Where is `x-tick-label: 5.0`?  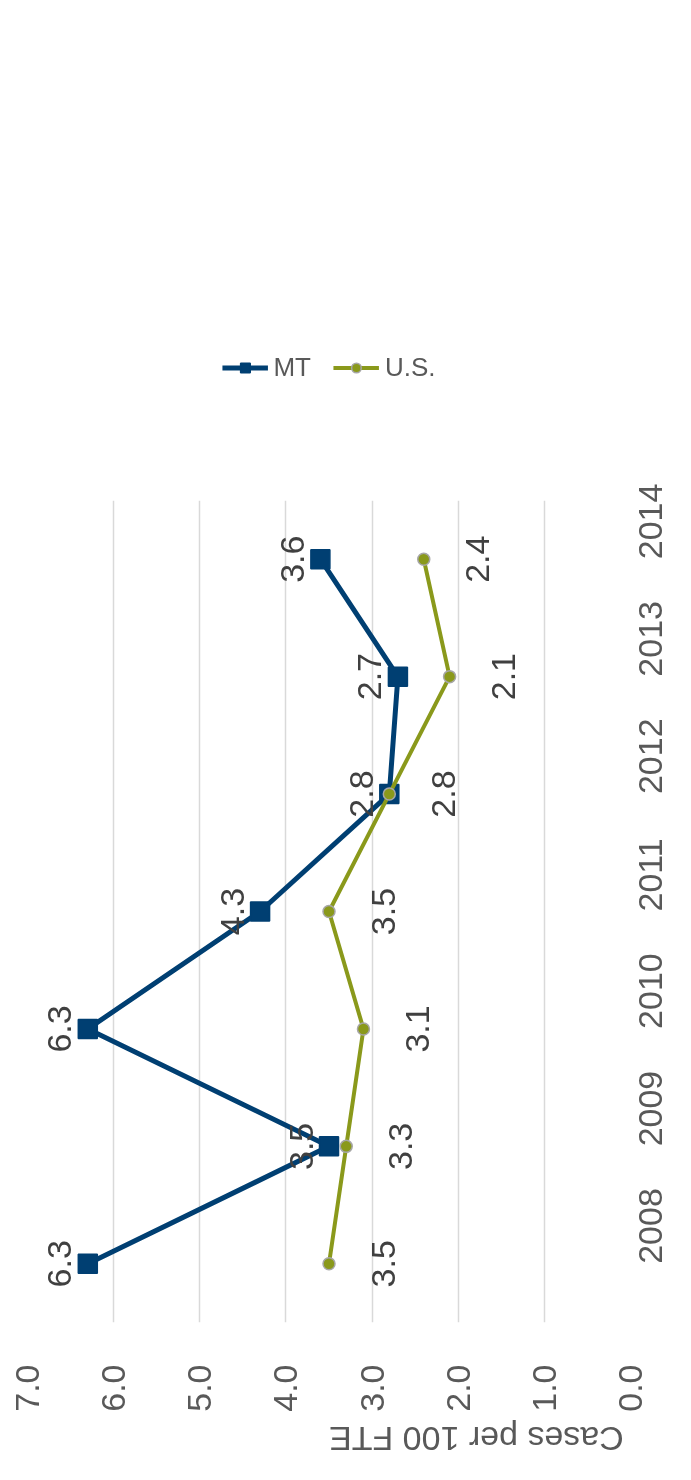 x-tick-label: 5.0 is located at coordinates (199, 1388).